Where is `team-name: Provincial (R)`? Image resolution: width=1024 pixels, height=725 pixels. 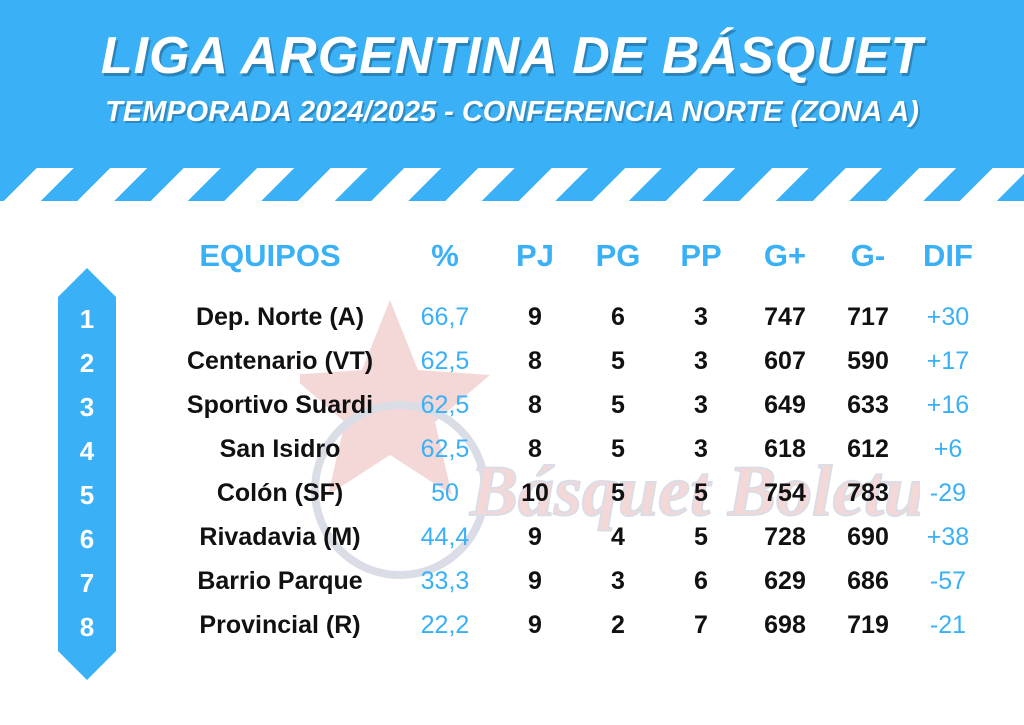 team-name: Provincial (R) is located at coordinates (280, 625).